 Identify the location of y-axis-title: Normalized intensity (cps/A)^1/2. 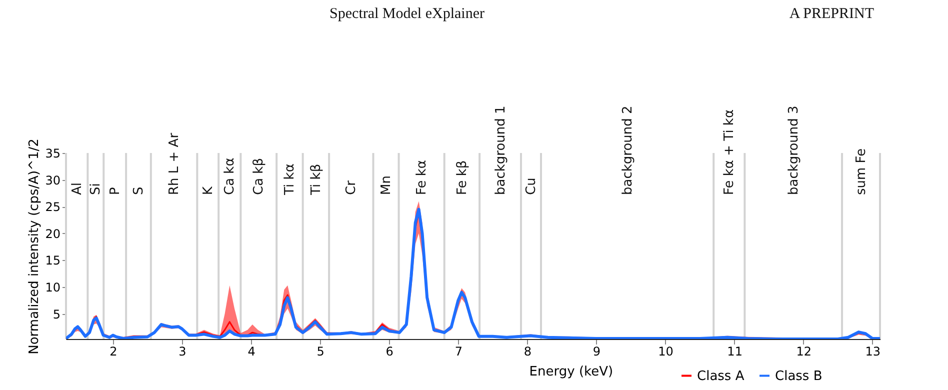
(34, 246).